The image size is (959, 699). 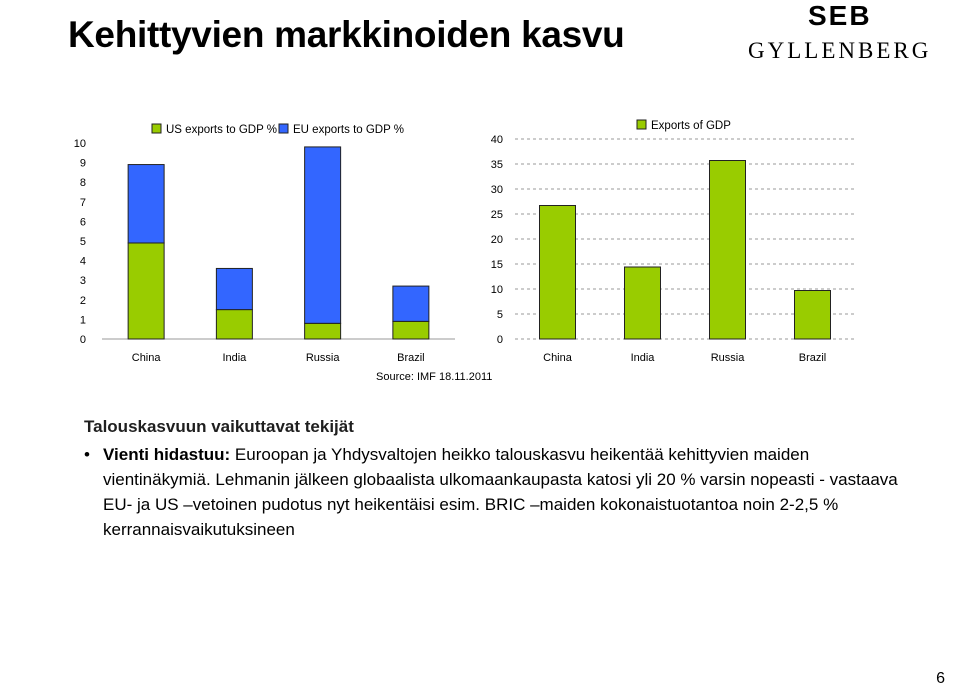 What do you see at coordinates (691, 126) in the screenshot?
I see `legend-label: Exports of GDP` at bounding box center [691, 126].